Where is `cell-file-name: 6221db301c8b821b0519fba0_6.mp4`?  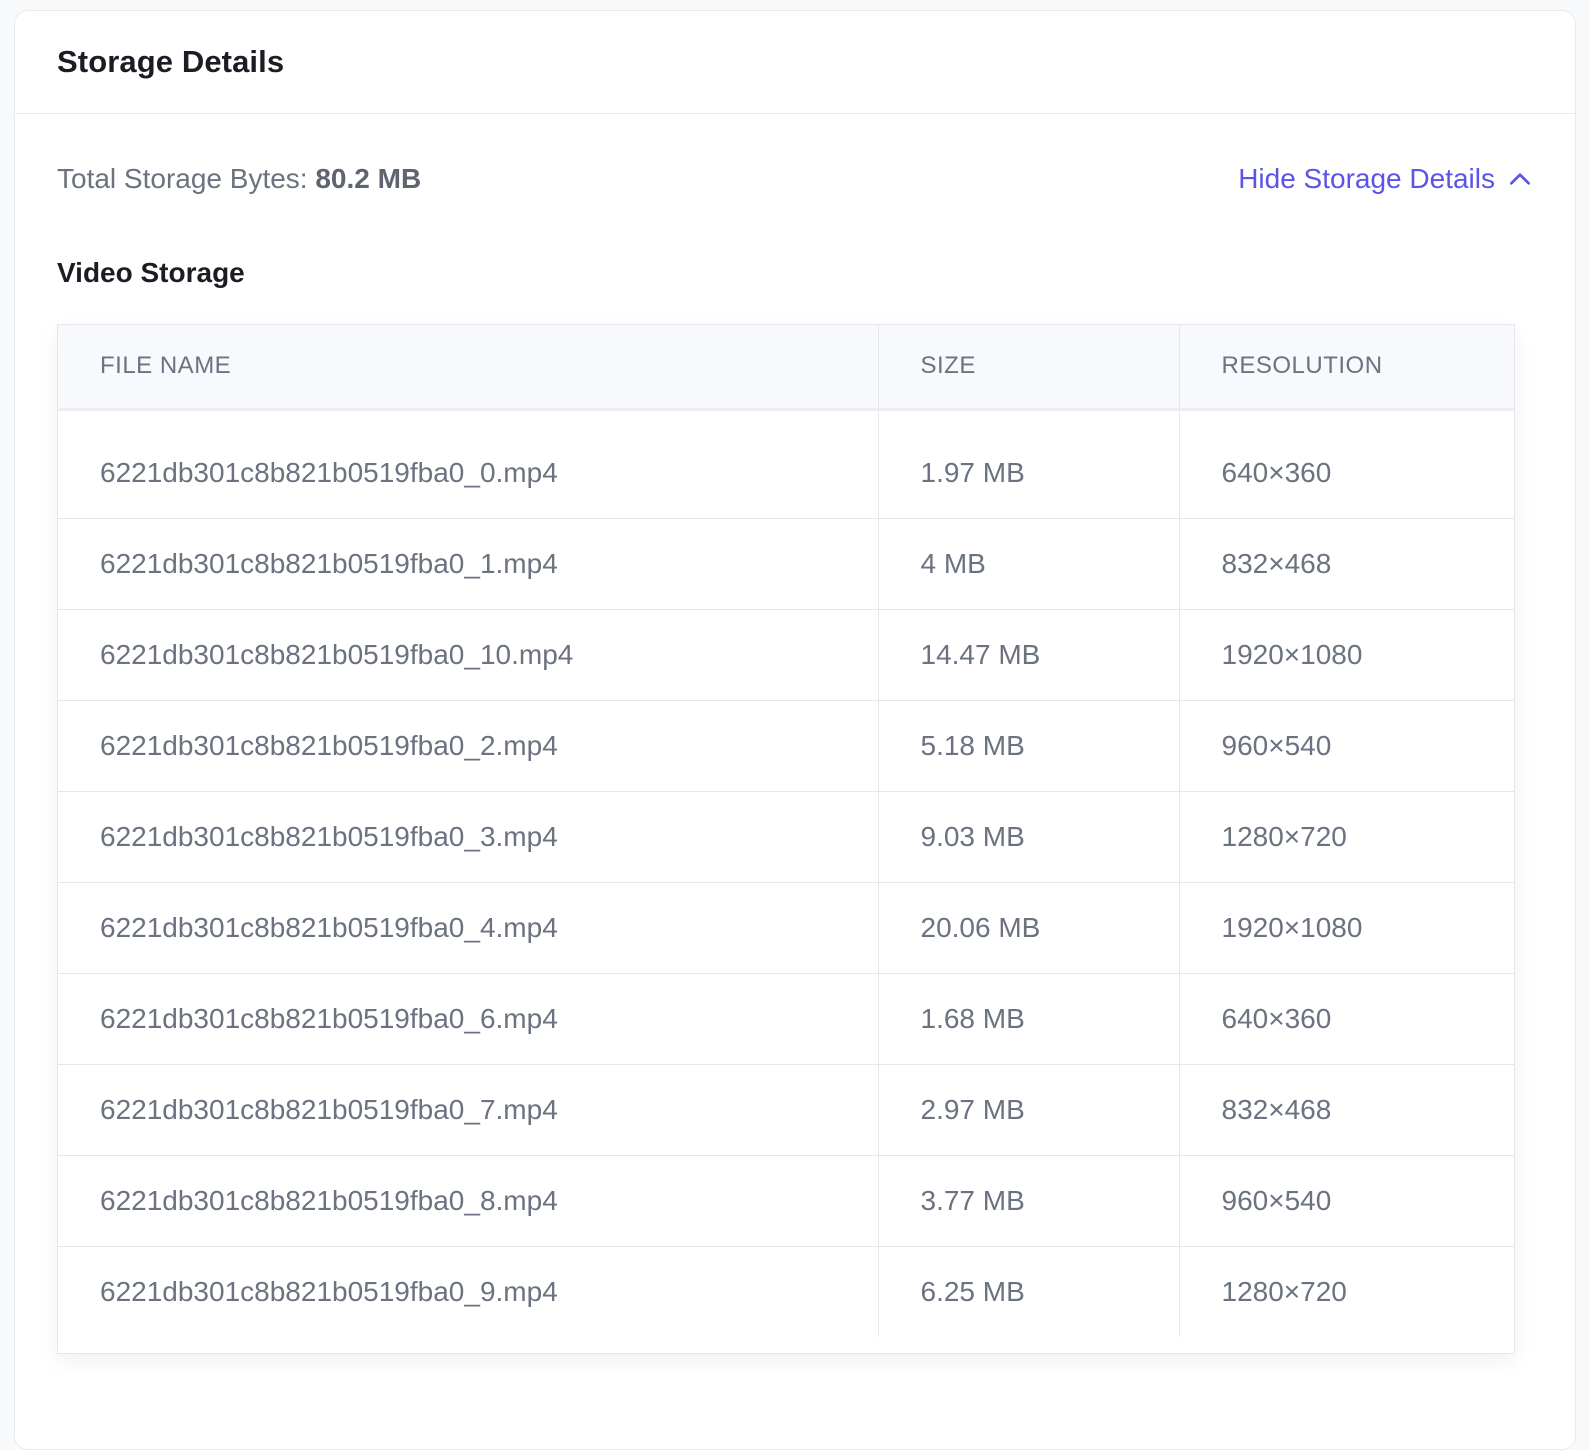
cell-file-name: 6221db301c8b821b0519fba0_6.mp4 is located at coordinates (468, 1019).